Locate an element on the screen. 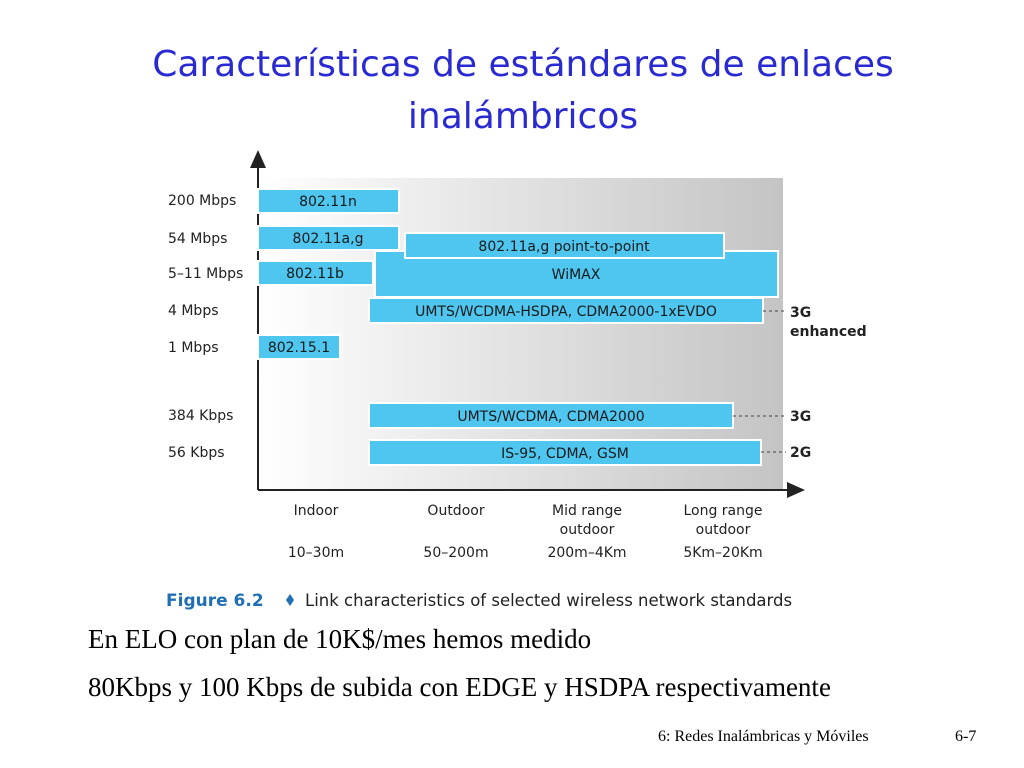 Image resolution: width=1024 pixels, height=768 pixels. caption-label: Figure 6.2 is located at coordinates (215, 601).